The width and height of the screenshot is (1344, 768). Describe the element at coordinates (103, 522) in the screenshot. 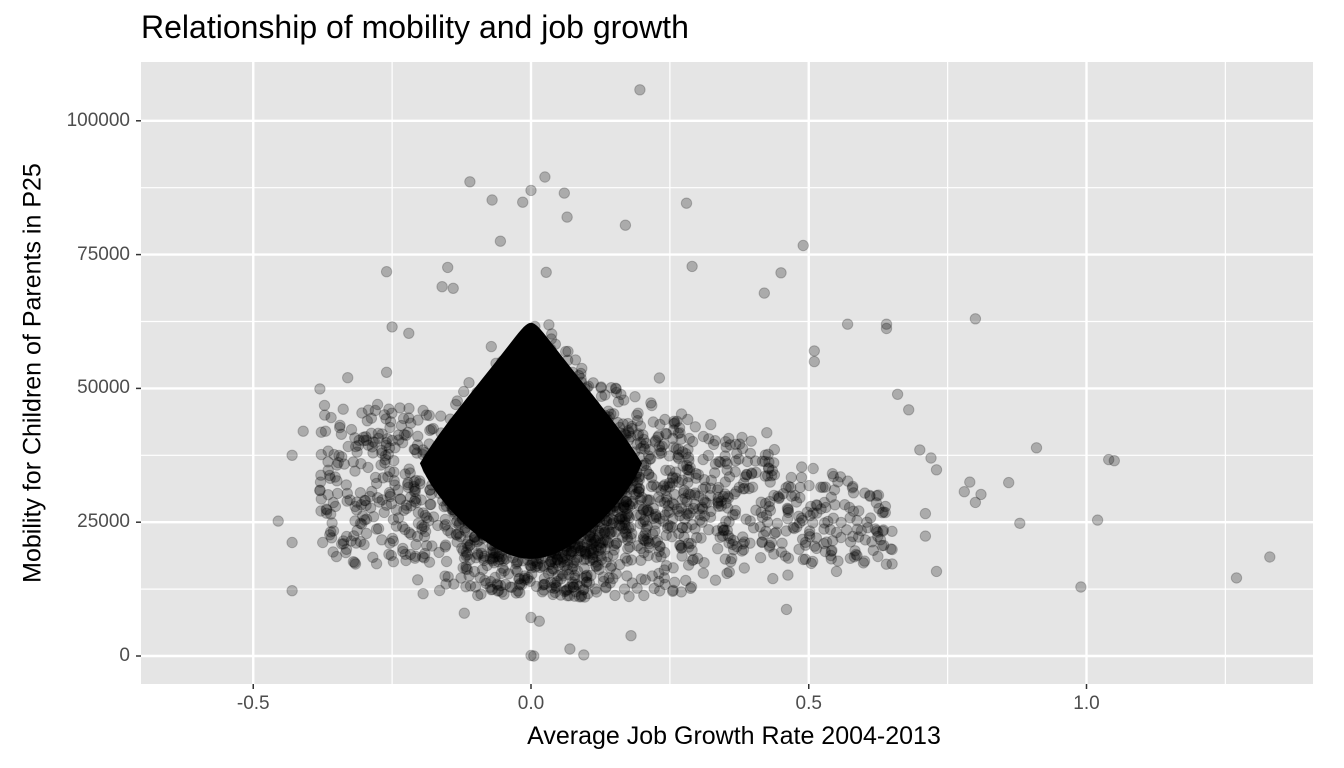

I see `y-tick-label: 25000` at that location.